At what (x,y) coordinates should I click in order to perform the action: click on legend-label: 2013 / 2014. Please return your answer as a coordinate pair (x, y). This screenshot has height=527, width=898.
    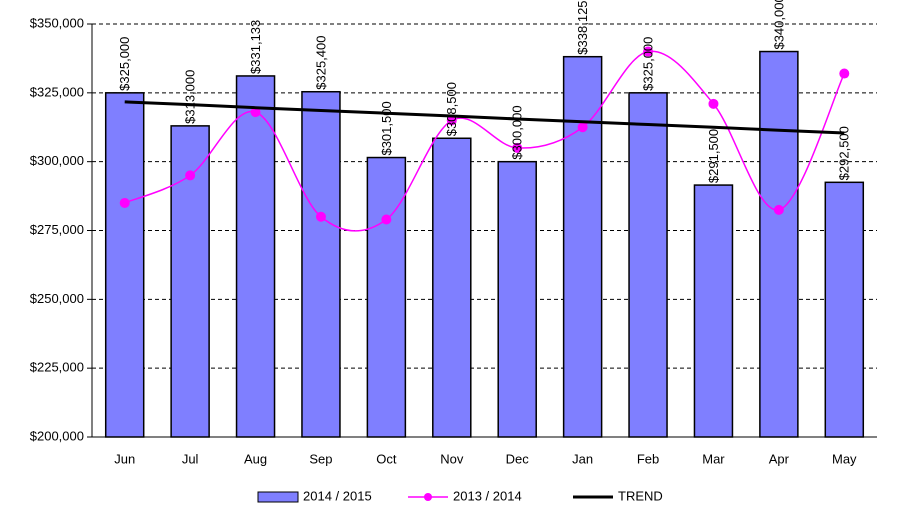
    Looking at the image, I should click on (487, 495).